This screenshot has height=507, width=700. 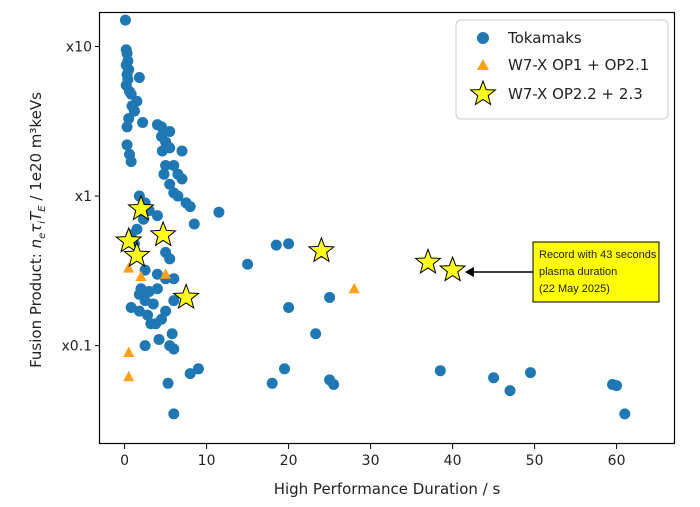 I want to click on y-tick-label: x10, so click(x=79, y=47).